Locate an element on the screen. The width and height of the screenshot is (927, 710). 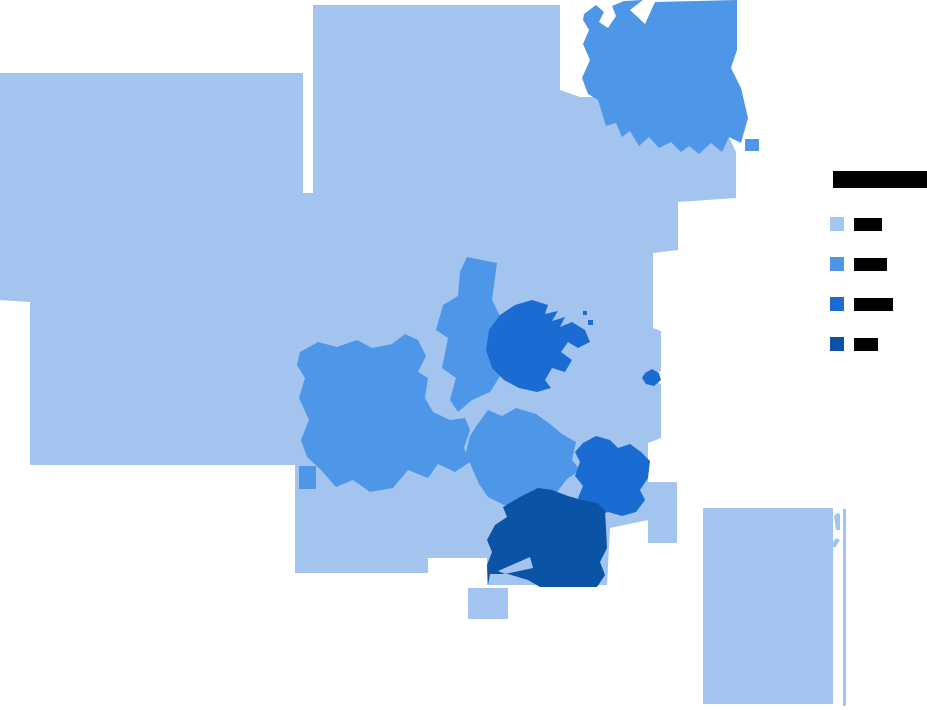
legend-items is located at coordinates (878, 284).